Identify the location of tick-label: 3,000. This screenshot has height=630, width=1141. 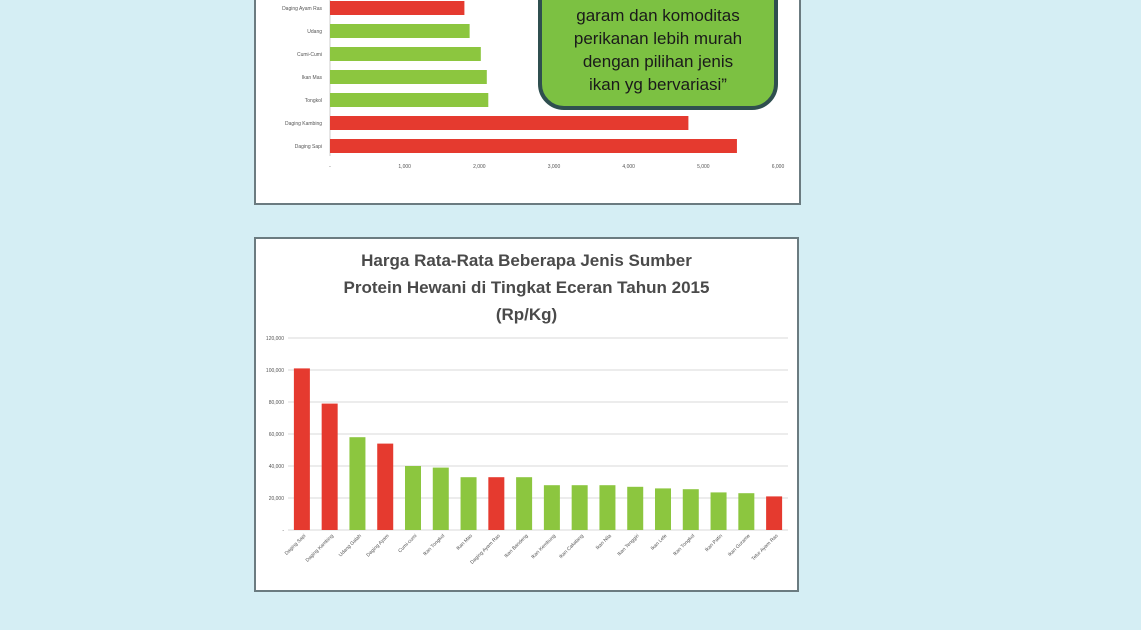
(554, 167).